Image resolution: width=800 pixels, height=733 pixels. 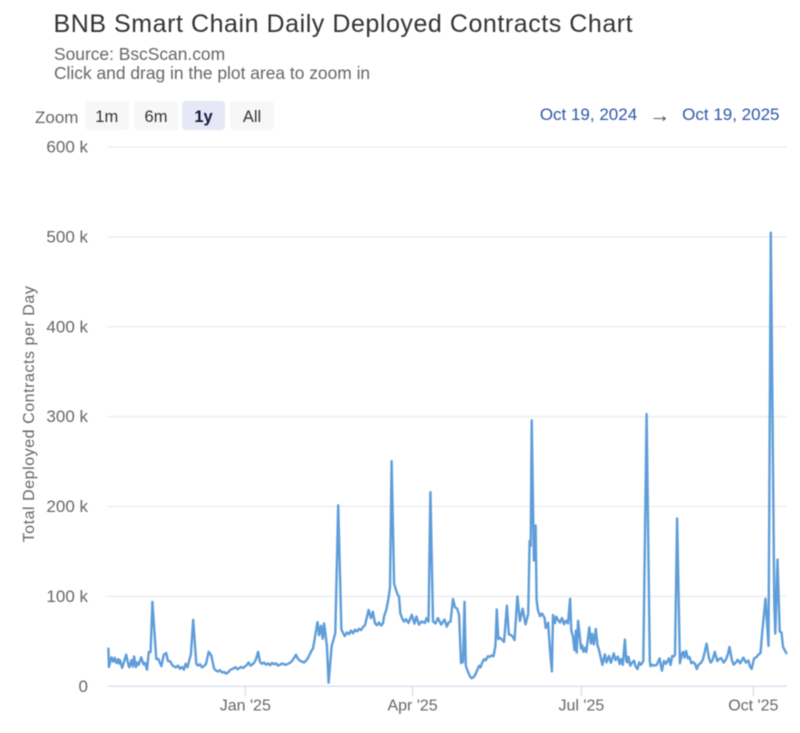 What do you see at coordinates (67, 416) in the screenshot?
I see `svg-text: 300 k` at bounding box center [67, 416].